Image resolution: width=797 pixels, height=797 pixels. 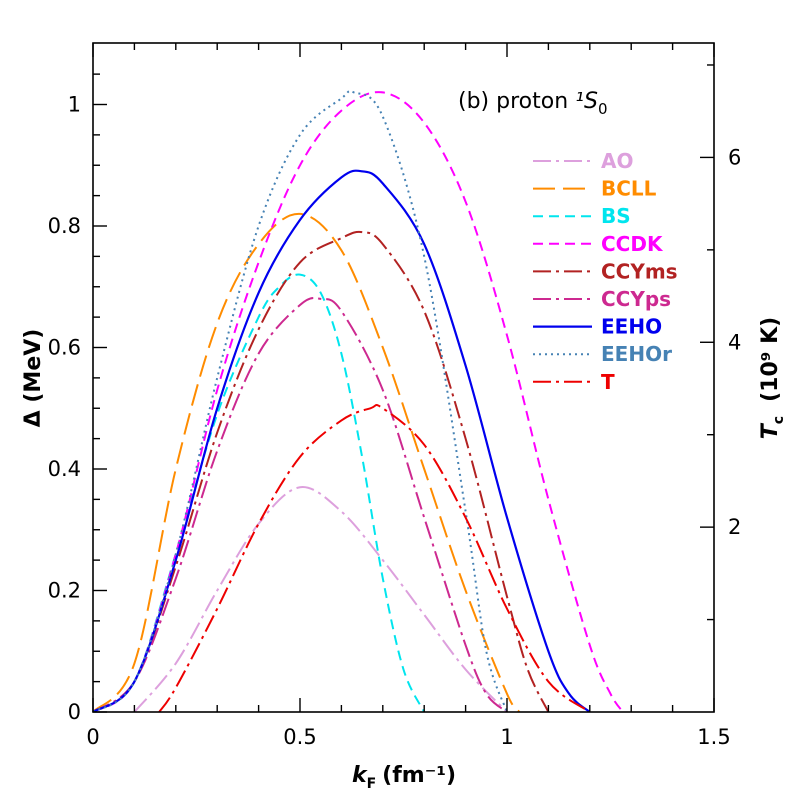 I want to click on legend-label-bs: BS, so click(x=616, y=216).